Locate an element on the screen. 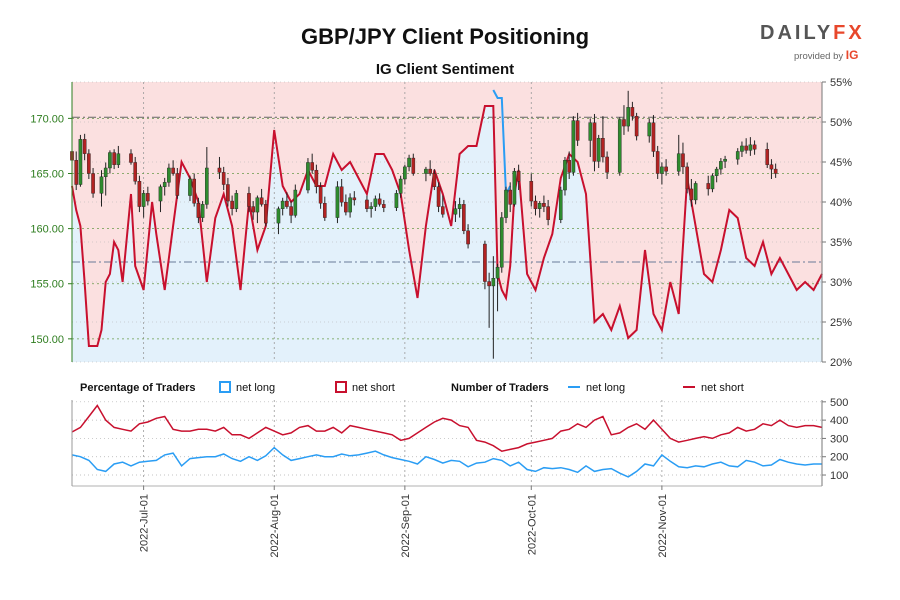 Image resolution: width=900 pixels, height=600 pixels. net-short-count-line is located at coordinates (447, 428).